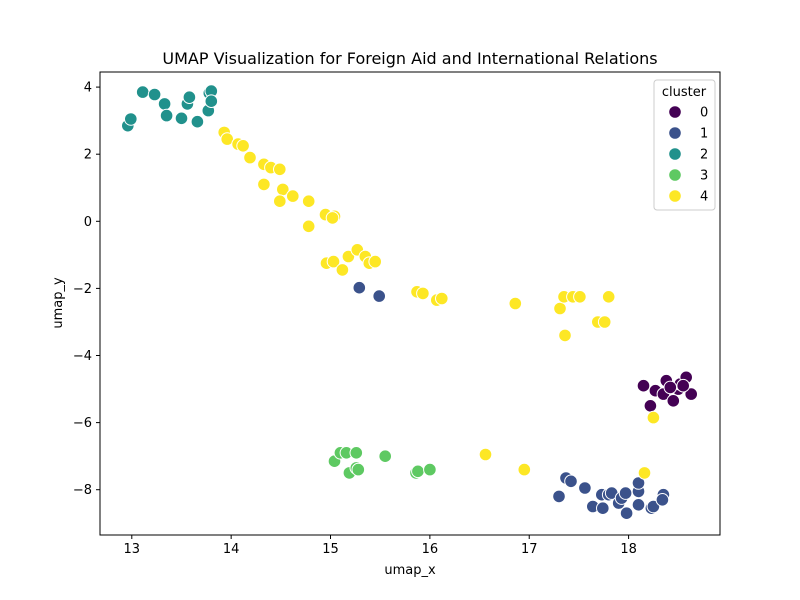 Image resolution: width=800 pixels, height=600 pixels. Describe the element at coordinates (704, 113) in the screenshot. I see `legend-label-cluster-0: 0` at that location.